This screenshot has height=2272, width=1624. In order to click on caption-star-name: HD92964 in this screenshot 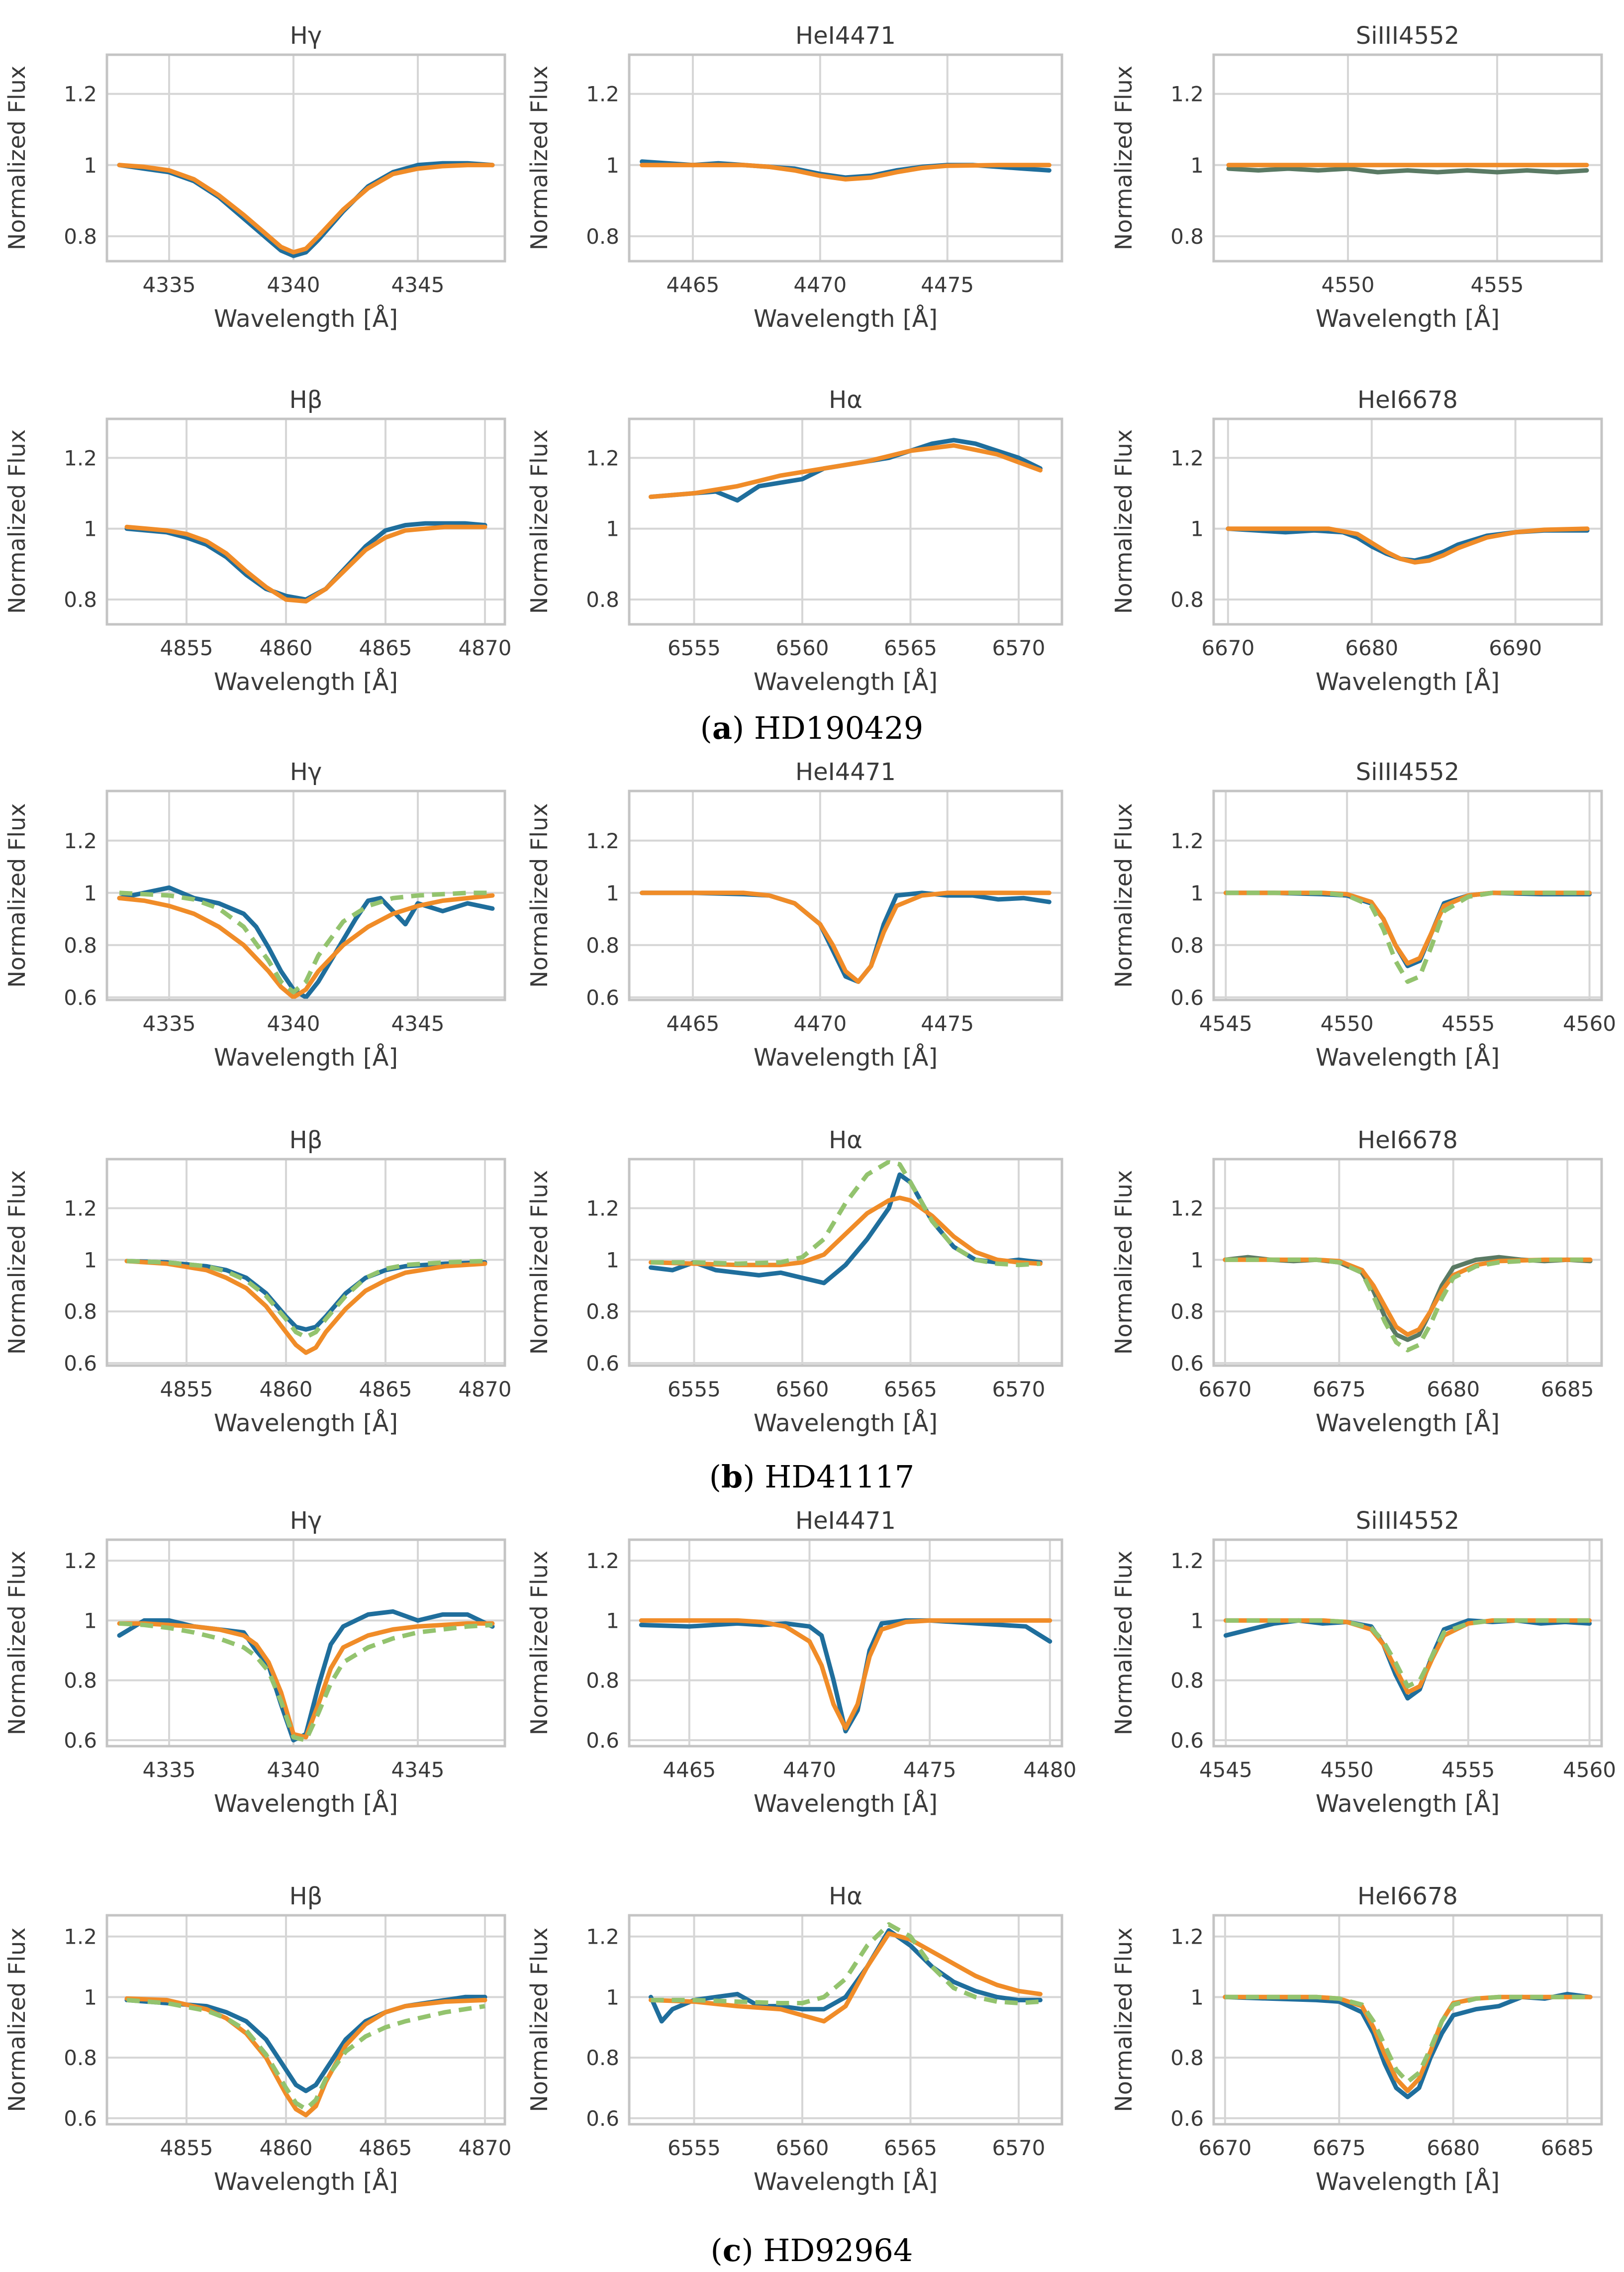, I will do `click(838, 2250)`.